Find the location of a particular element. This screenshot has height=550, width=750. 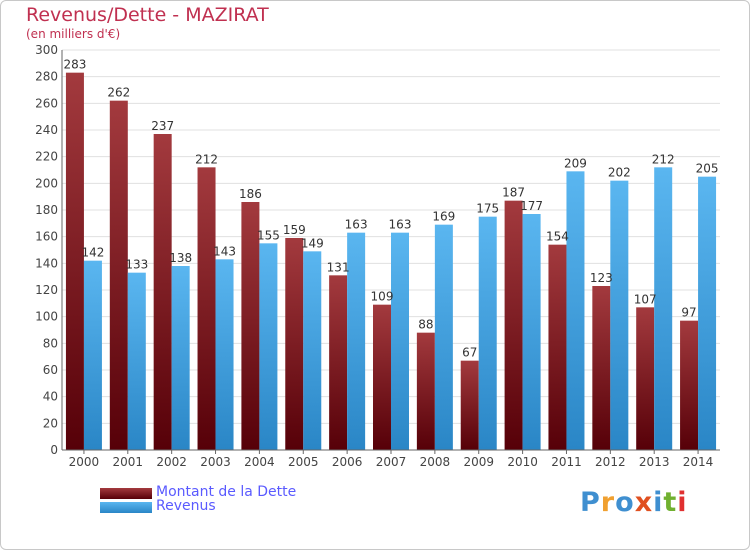

legend-swatch-revenue is located at coordinates (126, 507).